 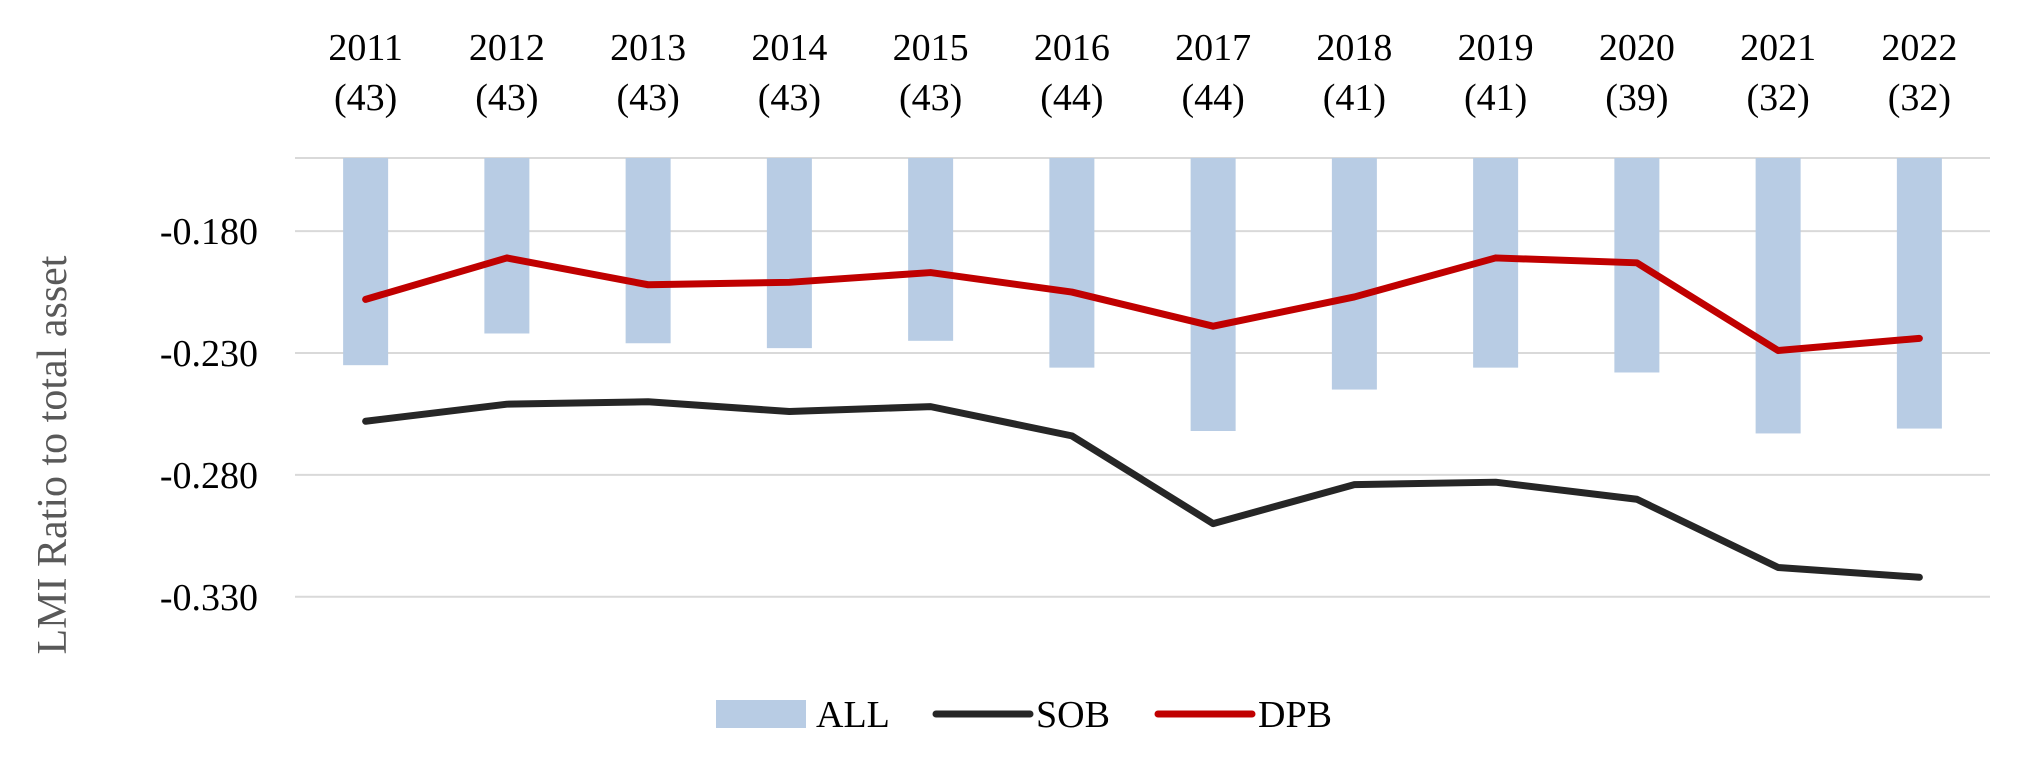 What do you see at coordinates (1213, 294) in the screenshot?
I see `bar-all-2017` at bounding box center [1213, 294].